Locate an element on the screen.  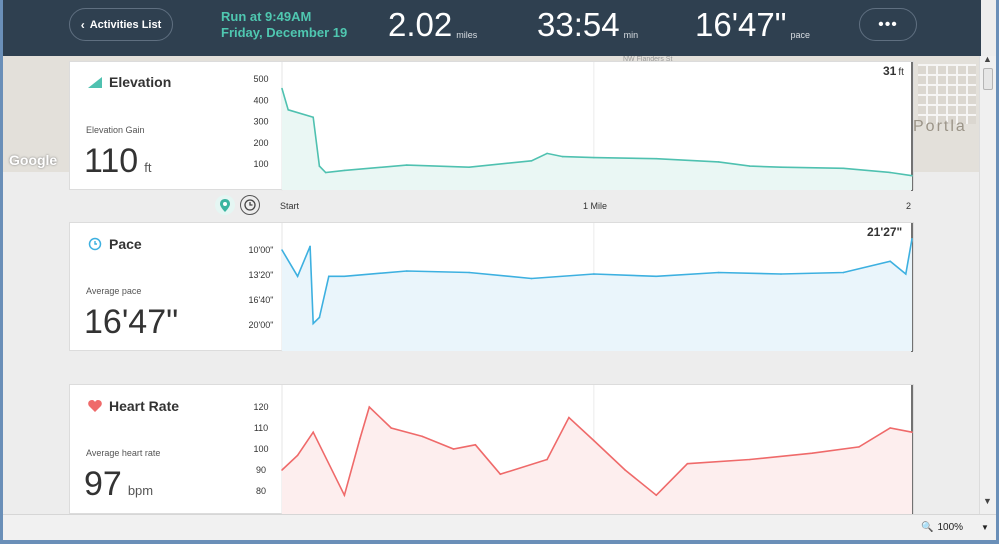
y-tick-label: 13'20" is located at coordinates (261, 275).